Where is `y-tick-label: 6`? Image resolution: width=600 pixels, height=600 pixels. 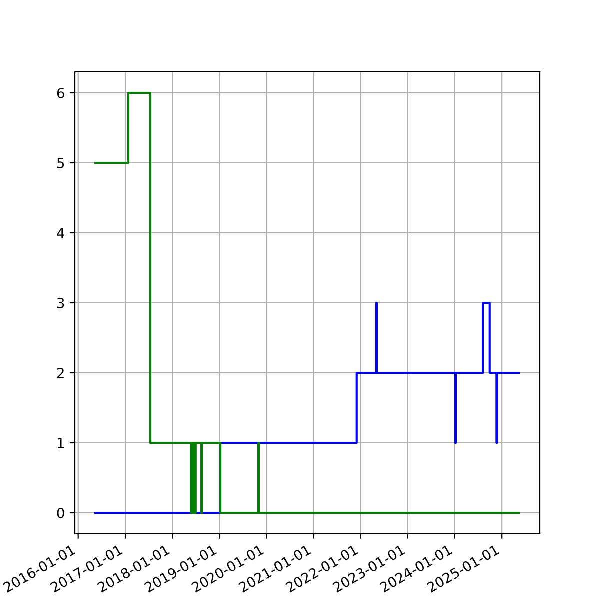
y-tick-label: 6 is located at coordinates (60, 93).